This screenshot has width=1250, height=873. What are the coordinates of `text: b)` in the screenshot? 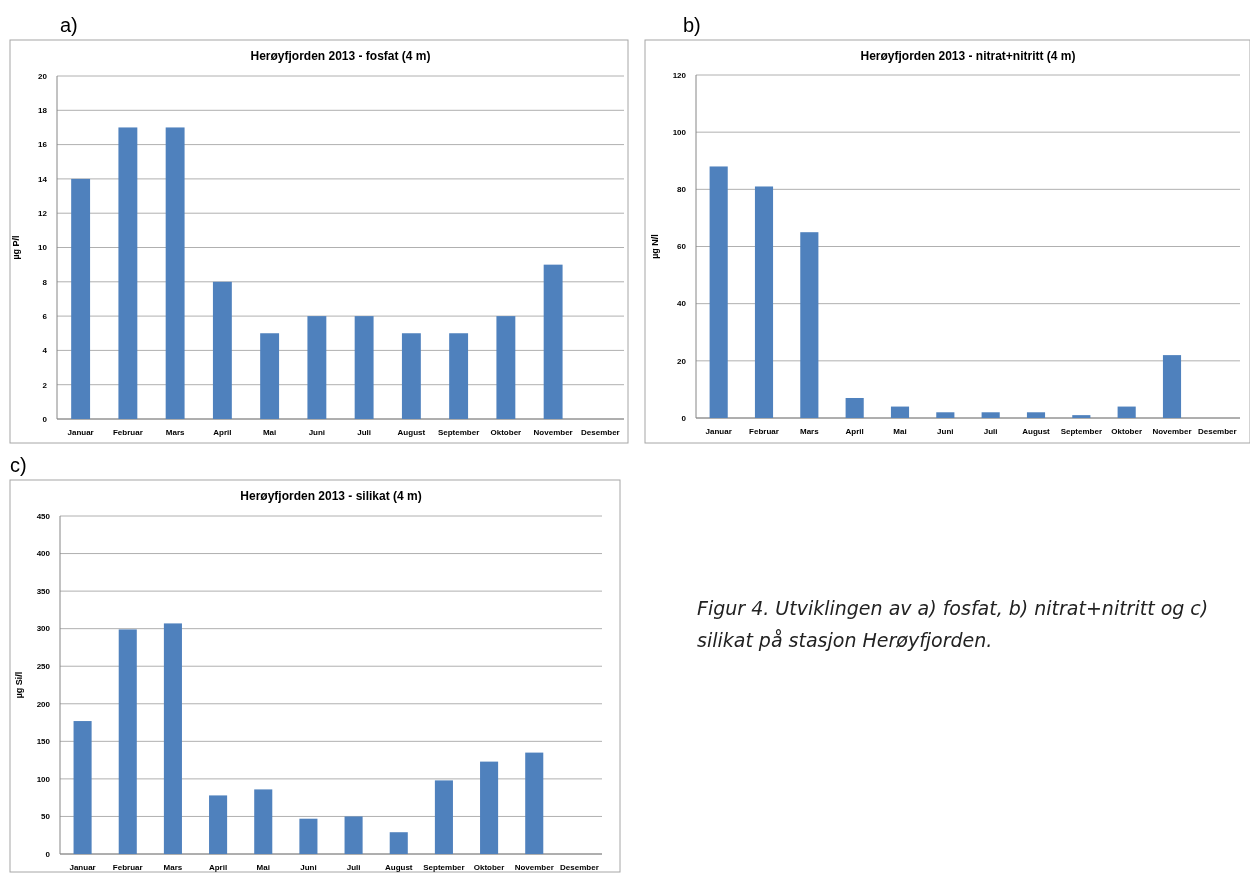 It's located at (692, 25).